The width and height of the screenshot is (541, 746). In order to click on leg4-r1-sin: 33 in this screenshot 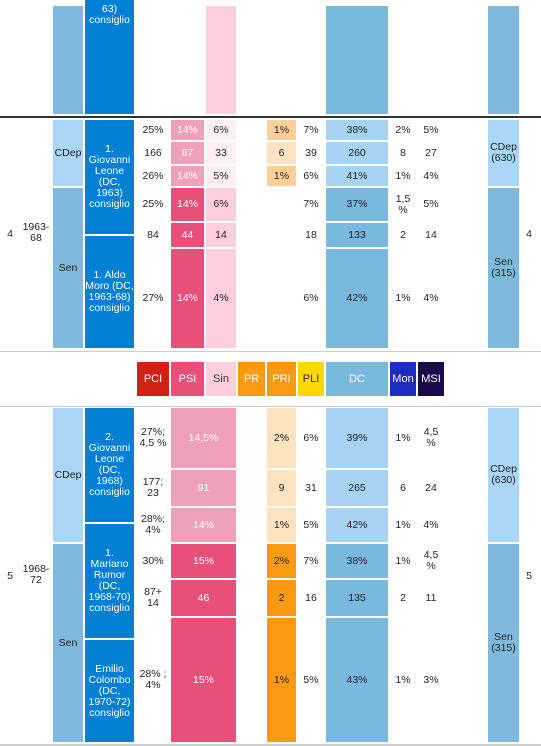, I will do `click(221, 153)`.